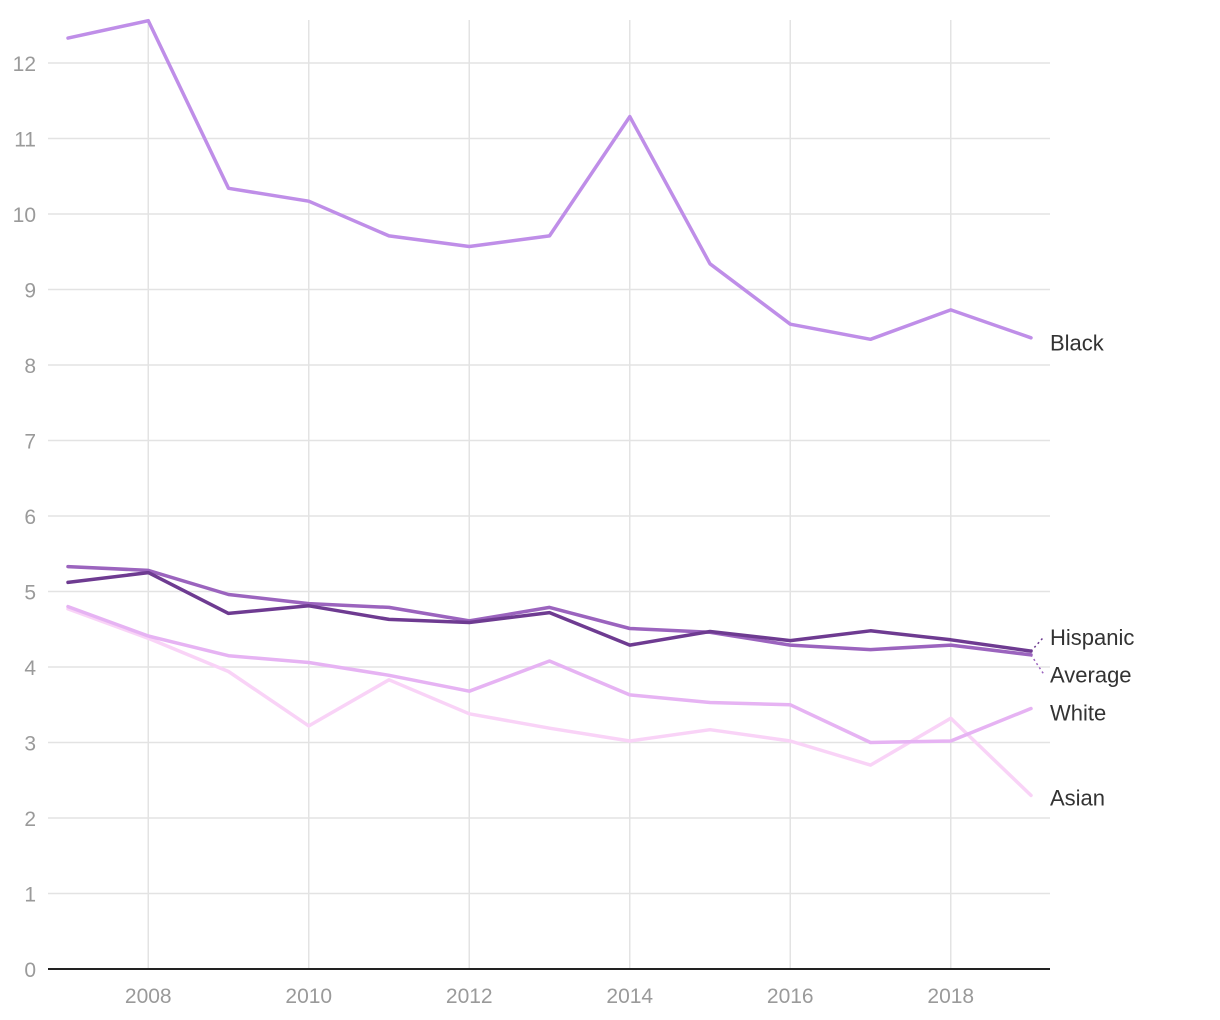 This screenshot has width=1220, height=1020. Describe the element at coordinates (549, 674) in the screenshot. I see `series-line-white` at that location.